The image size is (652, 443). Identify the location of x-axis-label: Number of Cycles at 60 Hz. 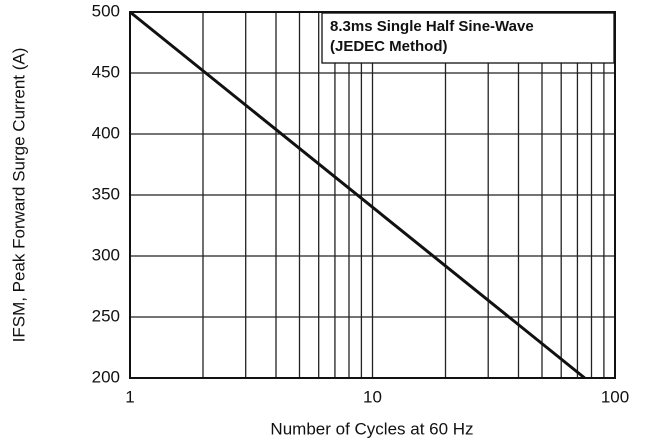
(371, 428).